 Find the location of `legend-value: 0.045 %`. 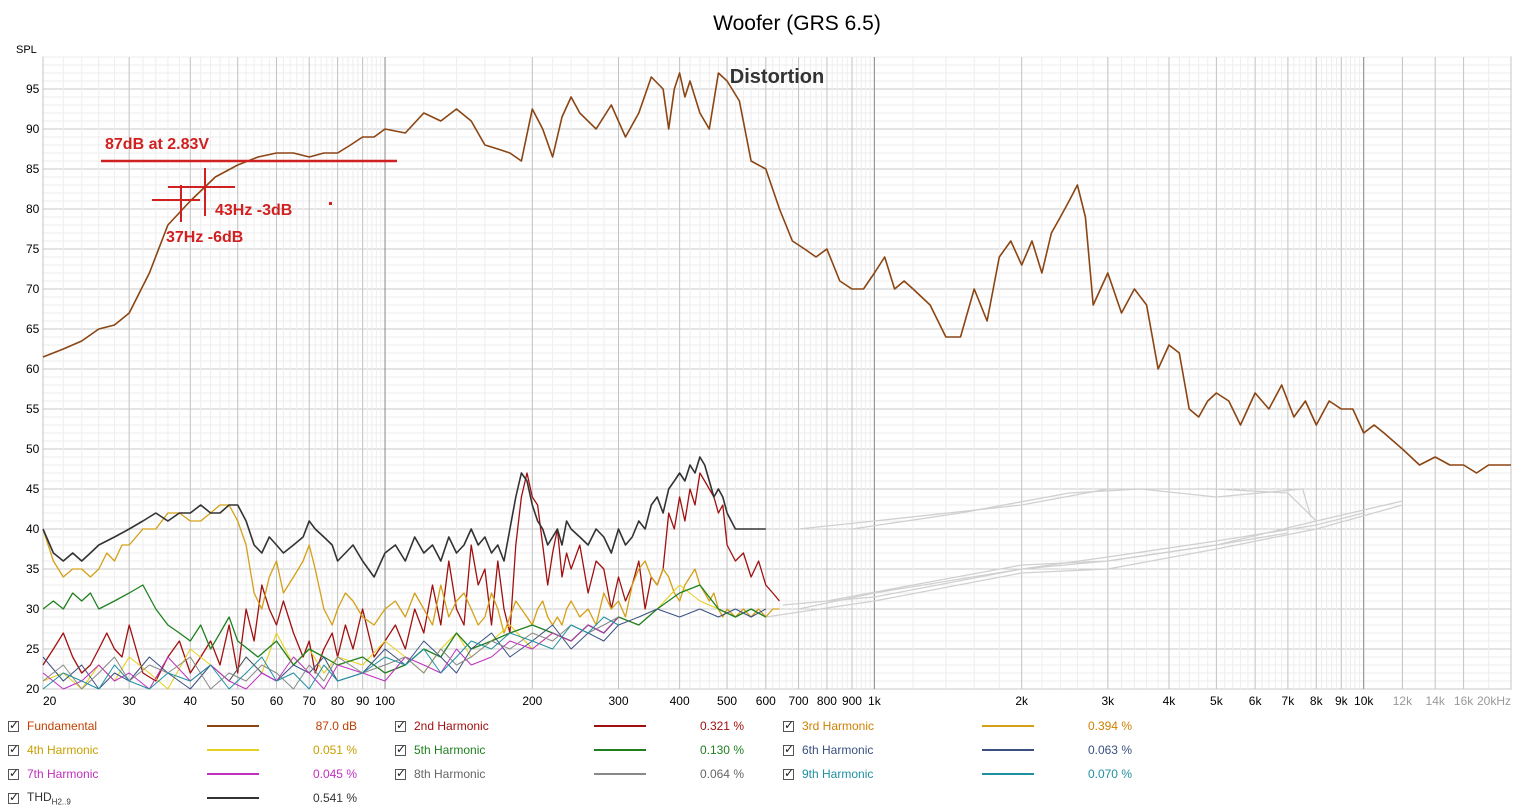

legend-value: 0.045 % is located at coordinates (334, 774).